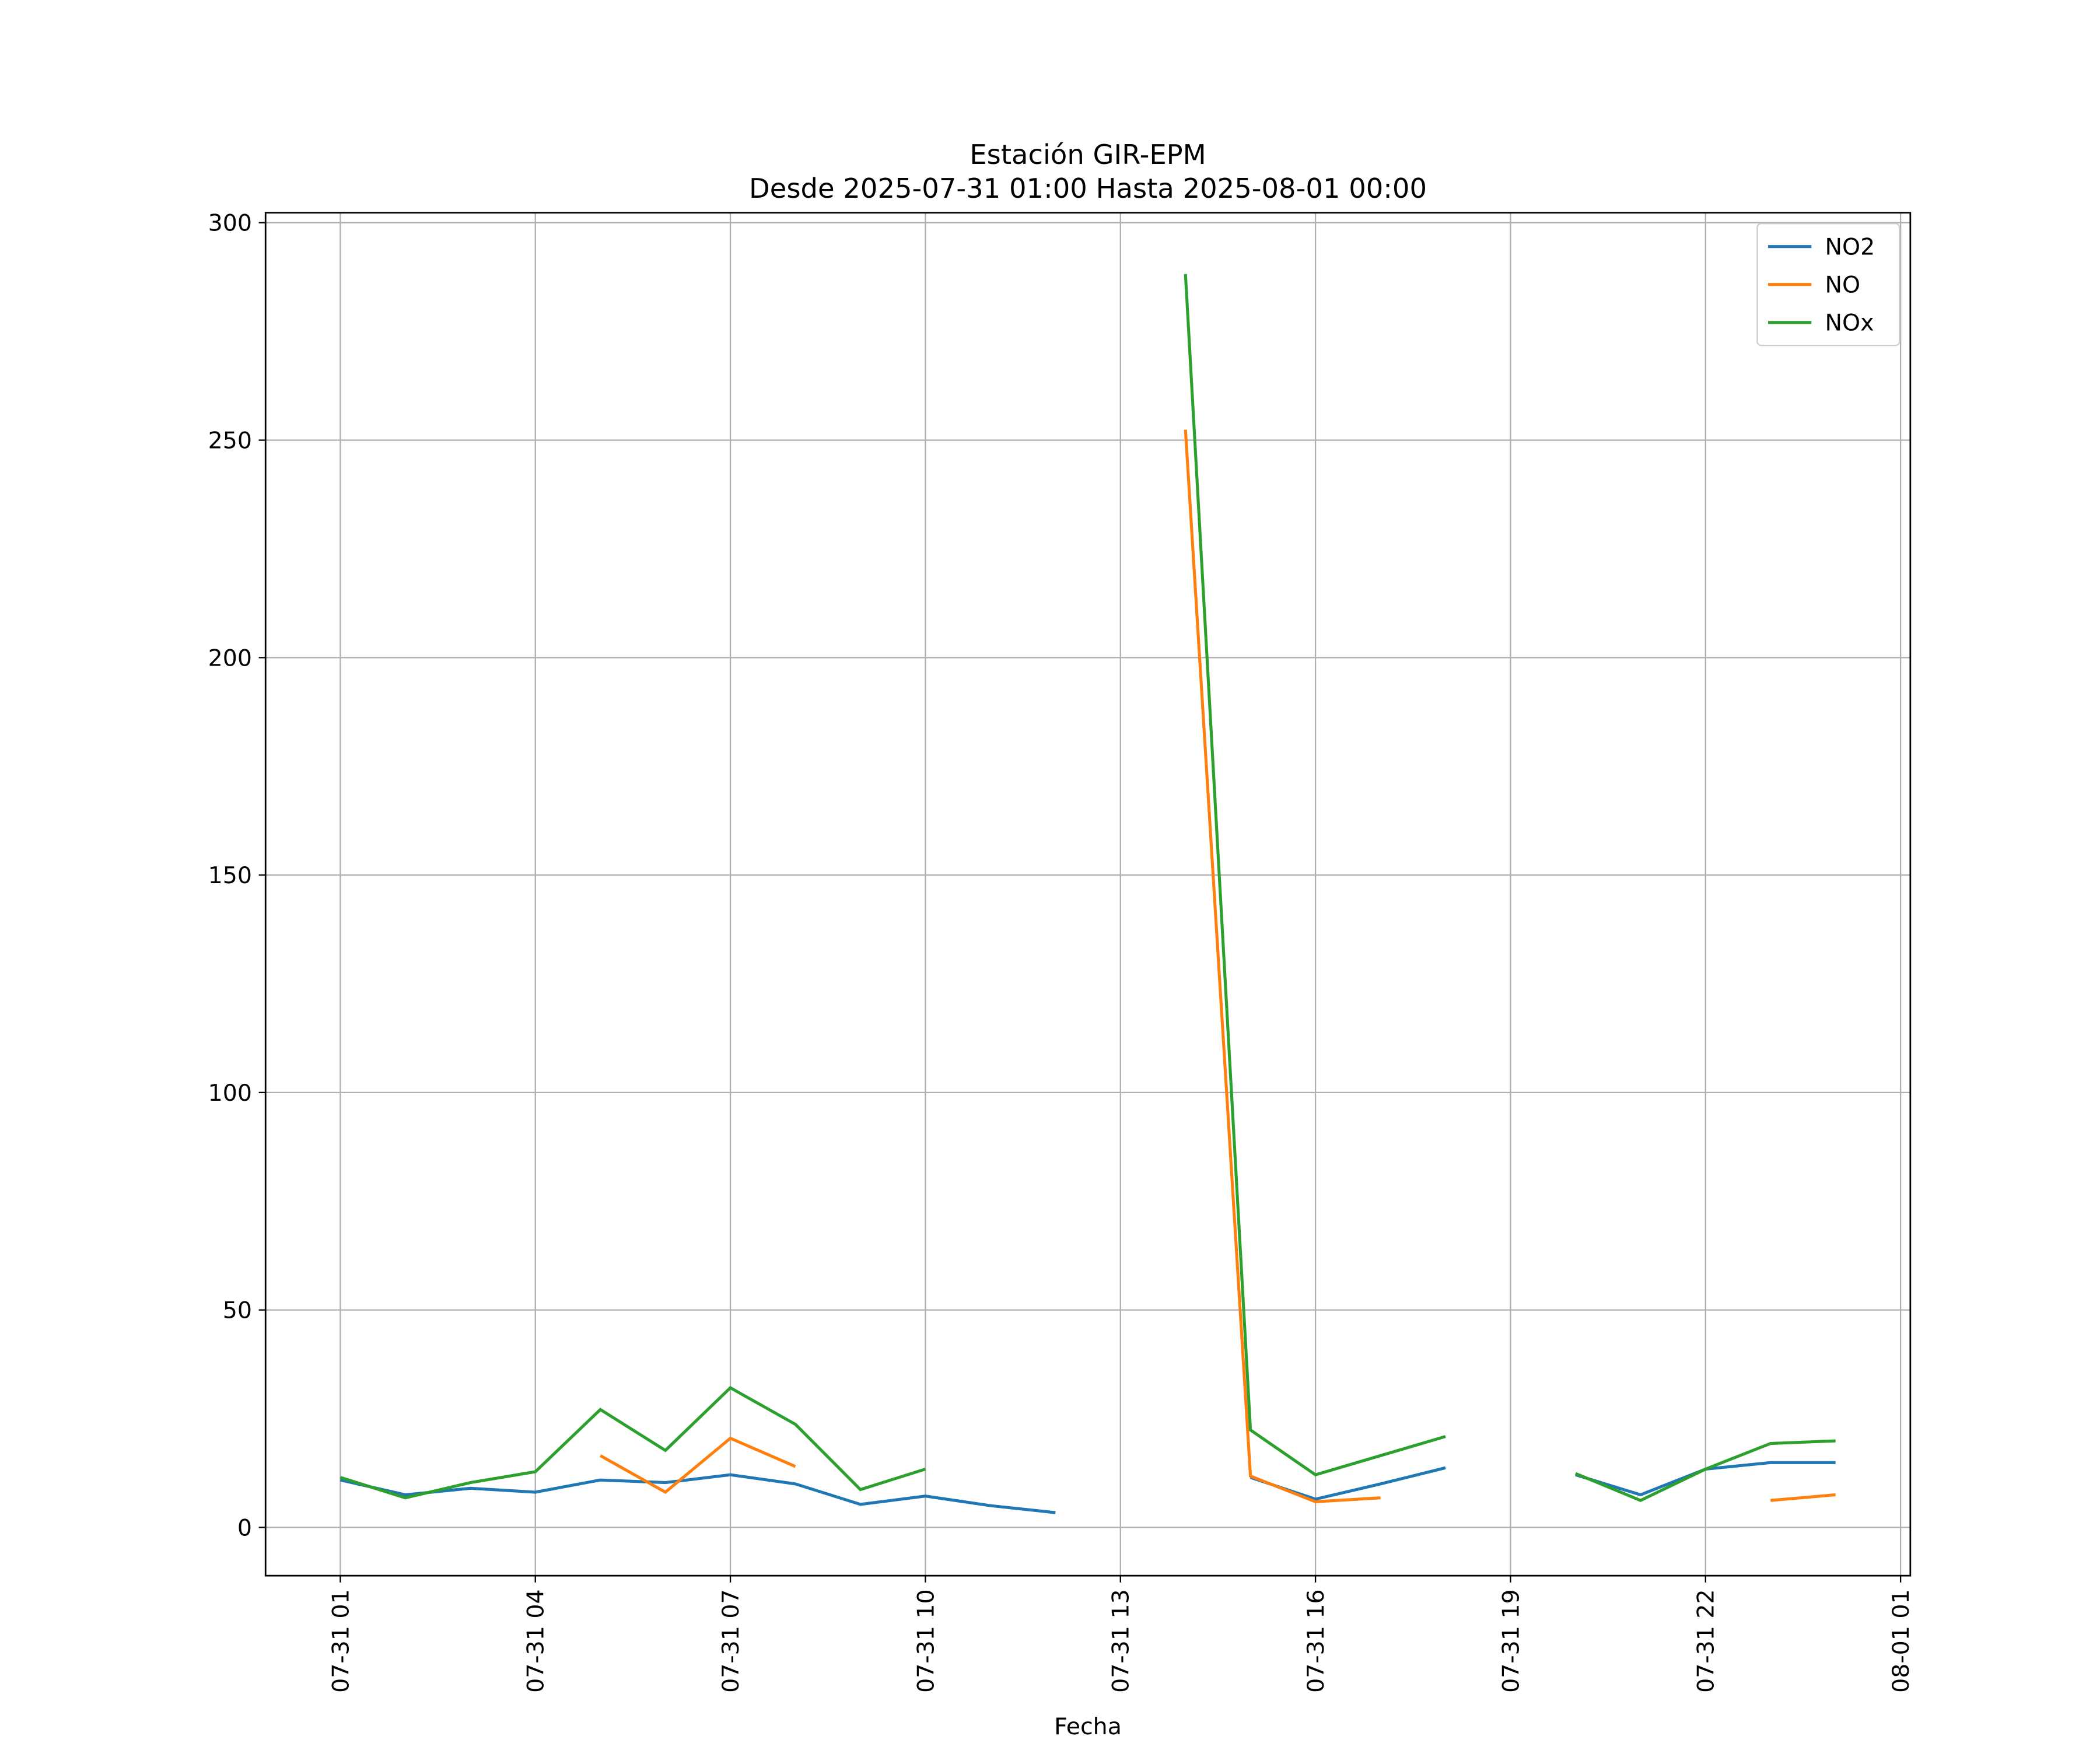 The image size is (2100, 1750). Describe the element at coordinates (230, 658) in the screenshot. I see `y-tick-label: 200` at that location.